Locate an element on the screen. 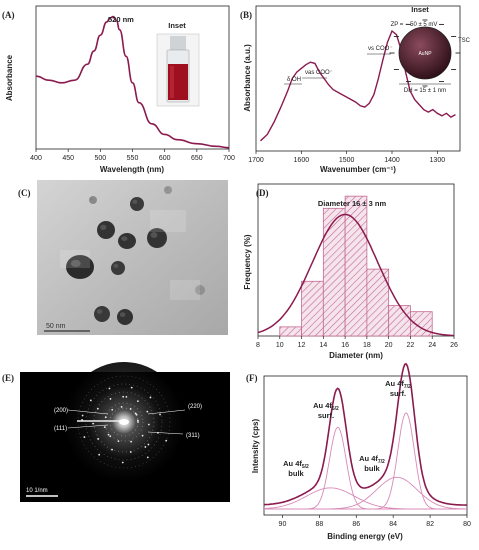 This screenshot has height=550, width=479. x-d-tick-label: 14 is located at coordinates (323, 345).